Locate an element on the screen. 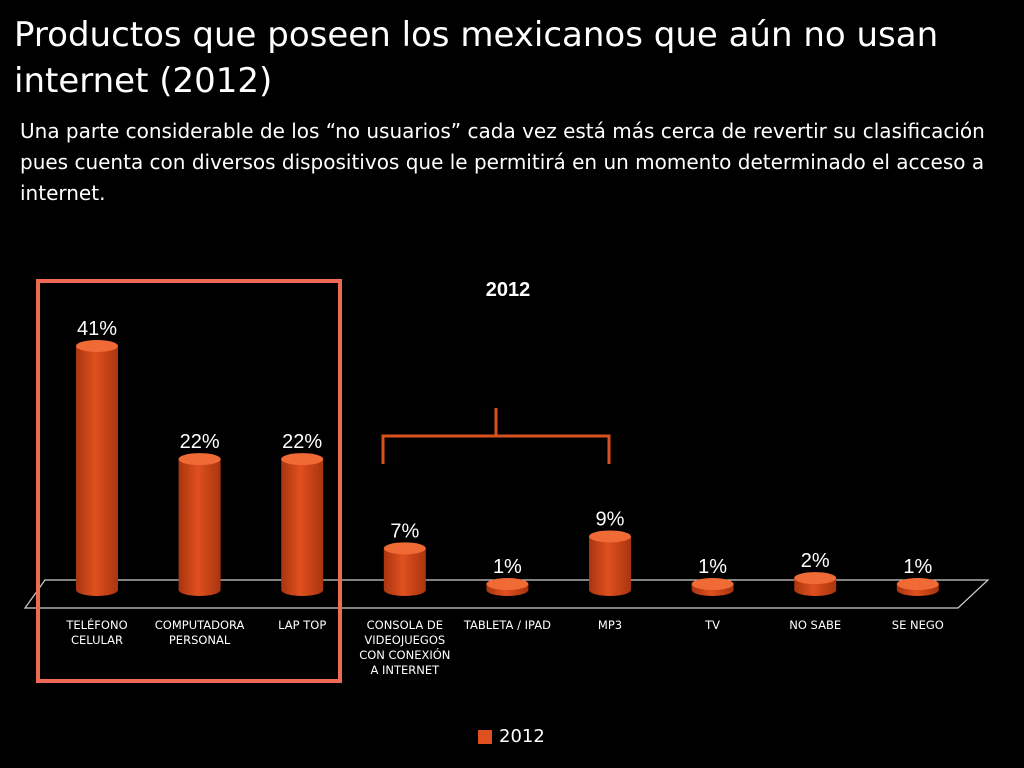  category-label-line: TABLETA / IPAD is located at coordinates (507, 625).